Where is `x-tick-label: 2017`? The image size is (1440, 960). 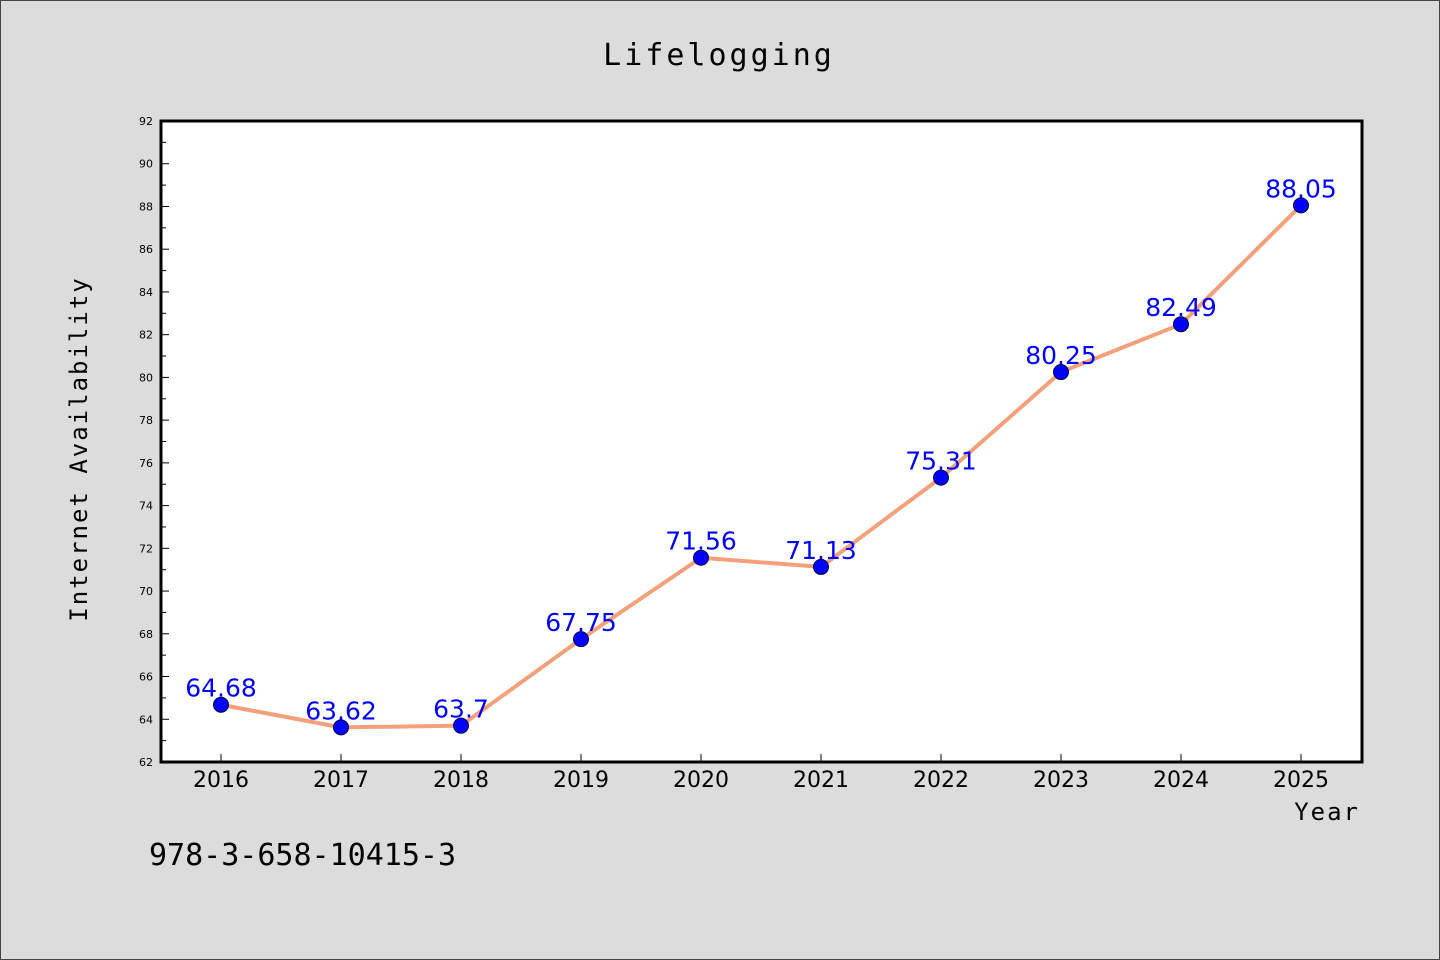
x-tick-label: 2017 is located at coordinates (341, 780).